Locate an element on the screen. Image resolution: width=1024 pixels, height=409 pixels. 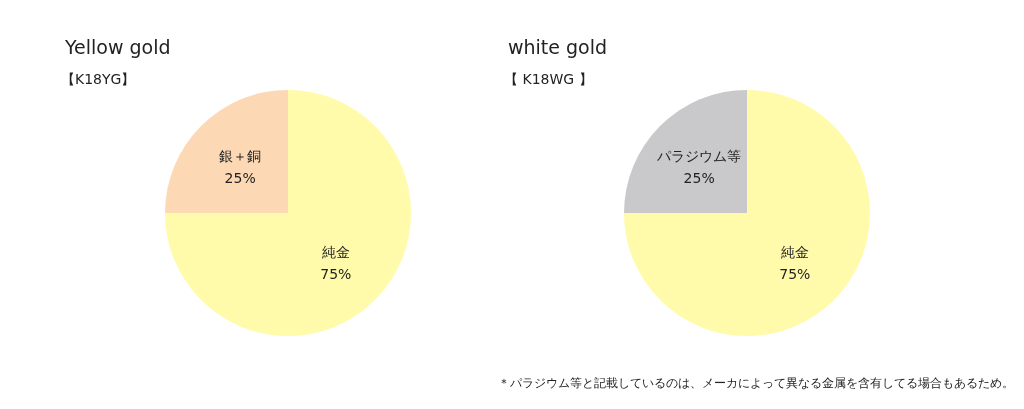
slice-label: 銀＋銅 is located at coordinates (240, 156).